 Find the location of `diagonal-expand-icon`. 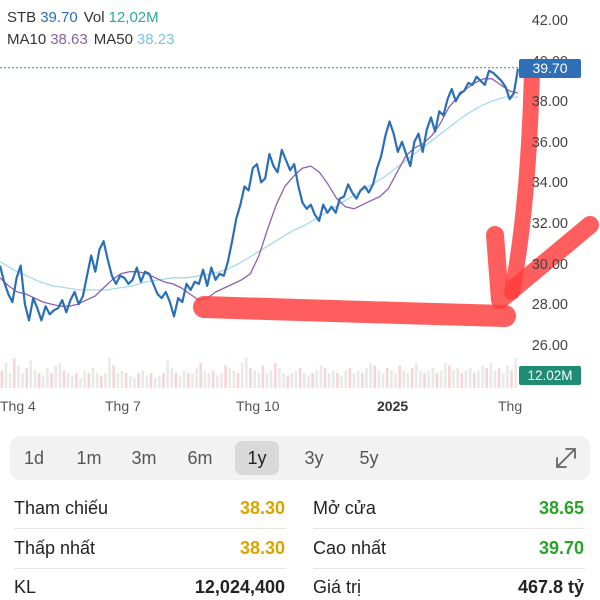

diagonal-expand-icon is located at coordinates (566, 458).